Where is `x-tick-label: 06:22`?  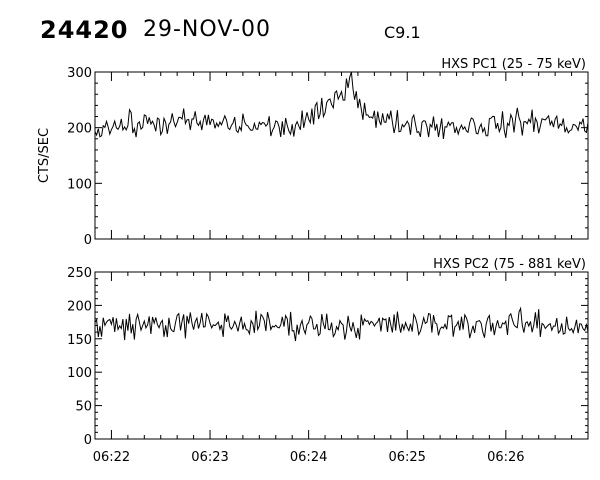
x-tick-label: 06:22 is located at coordinates (111, 457).